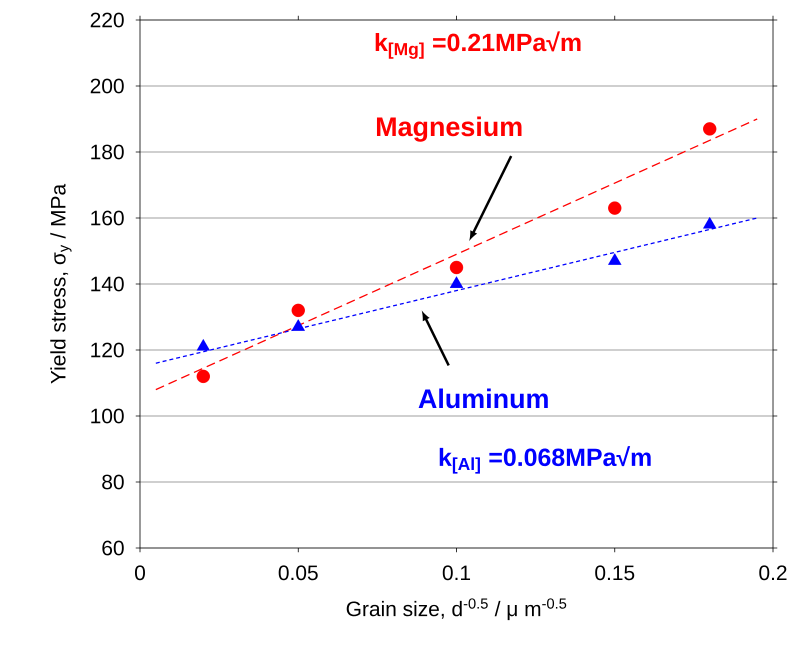  Describe the element at coordinates (107, 218) in the screenshot. I see `y-tick-label: 160` at that location.